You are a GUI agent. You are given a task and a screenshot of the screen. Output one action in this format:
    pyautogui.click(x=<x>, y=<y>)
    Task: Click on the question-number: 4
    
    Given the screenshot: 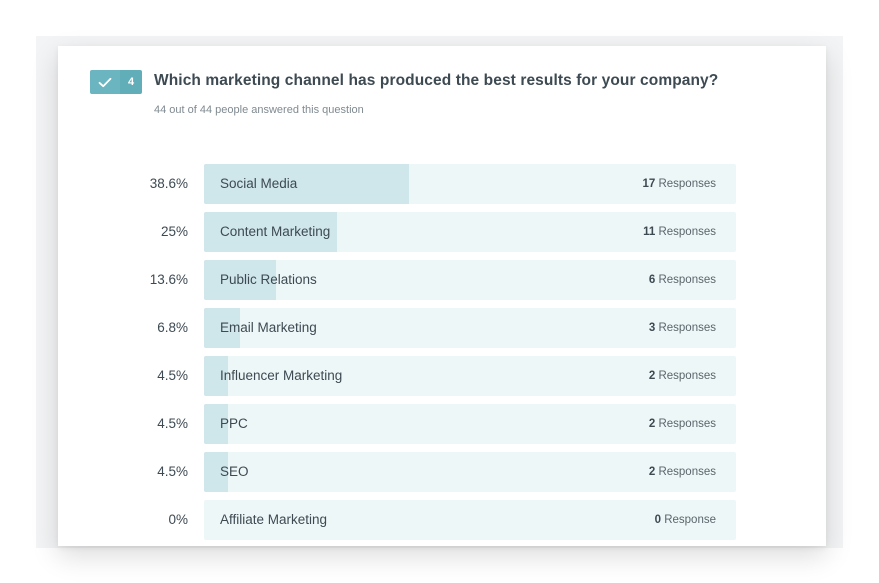 What is the action you would take?
    pyautogui.click(x=131, y=82)
    